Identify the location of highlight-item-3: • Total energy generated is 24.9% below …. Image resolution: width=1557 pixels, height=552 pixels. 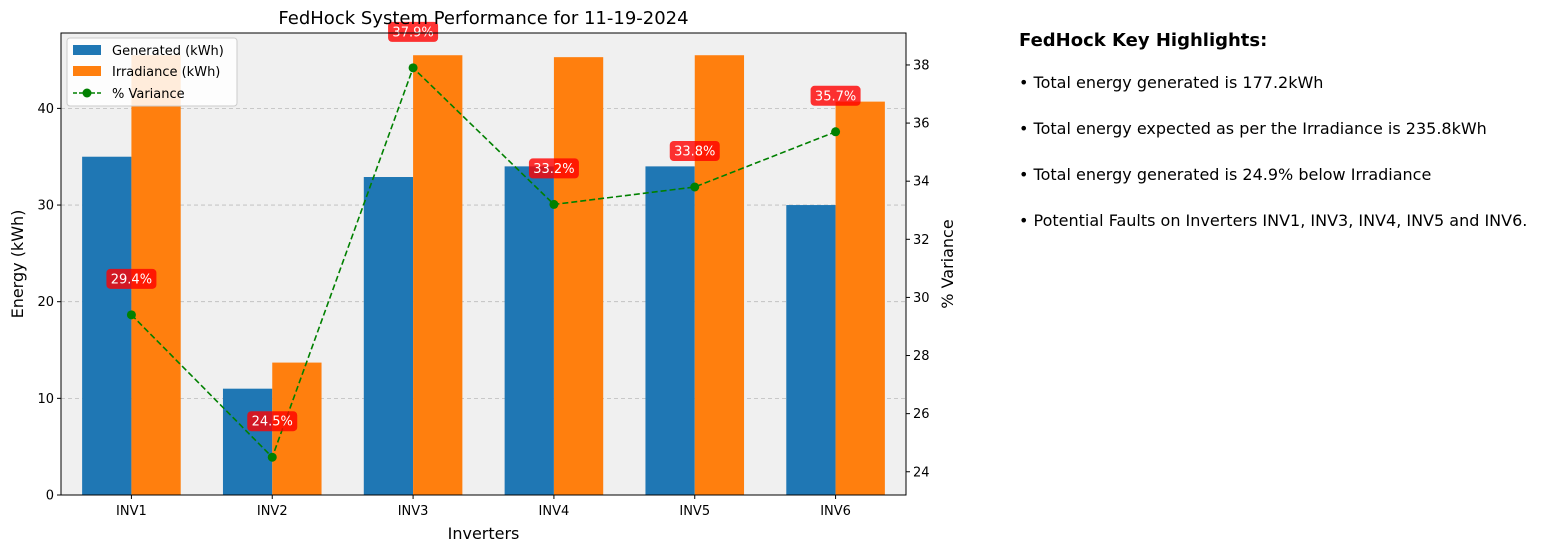
(1225, 174).